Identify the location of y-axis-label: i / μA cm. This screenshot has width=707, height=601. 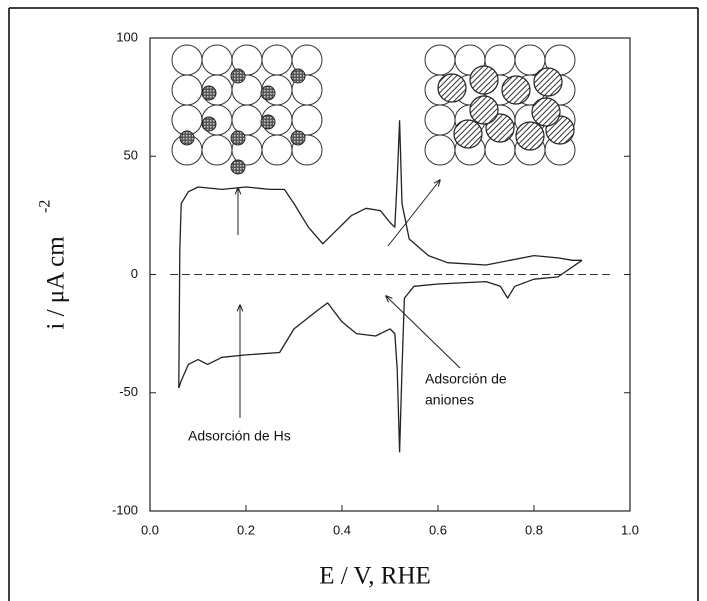
(56, 283).